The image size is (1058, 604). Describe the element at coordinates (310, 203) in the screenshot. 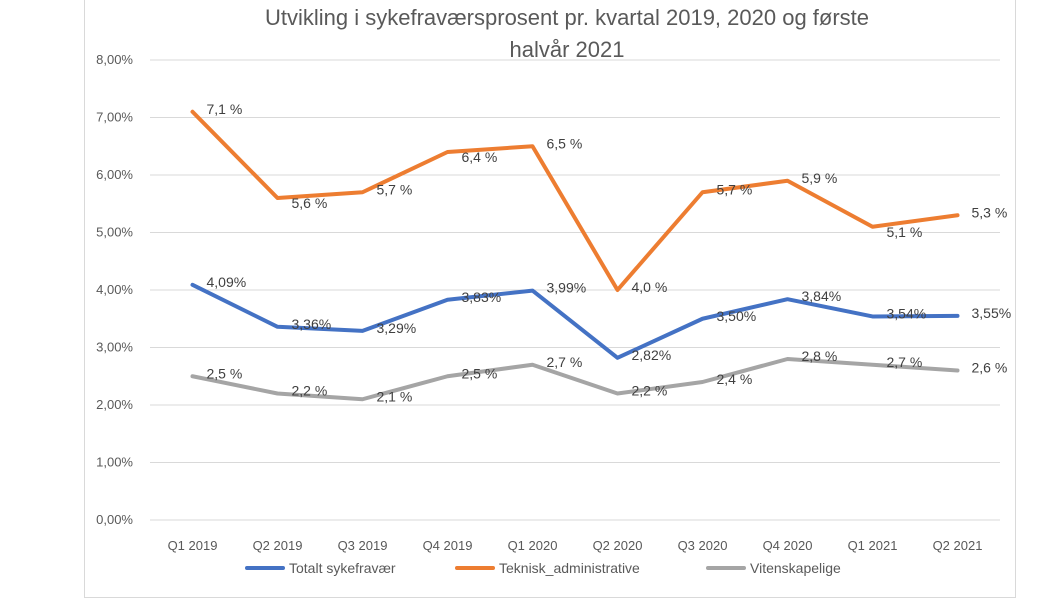

I see `data-label: 5,6 %` at that location.